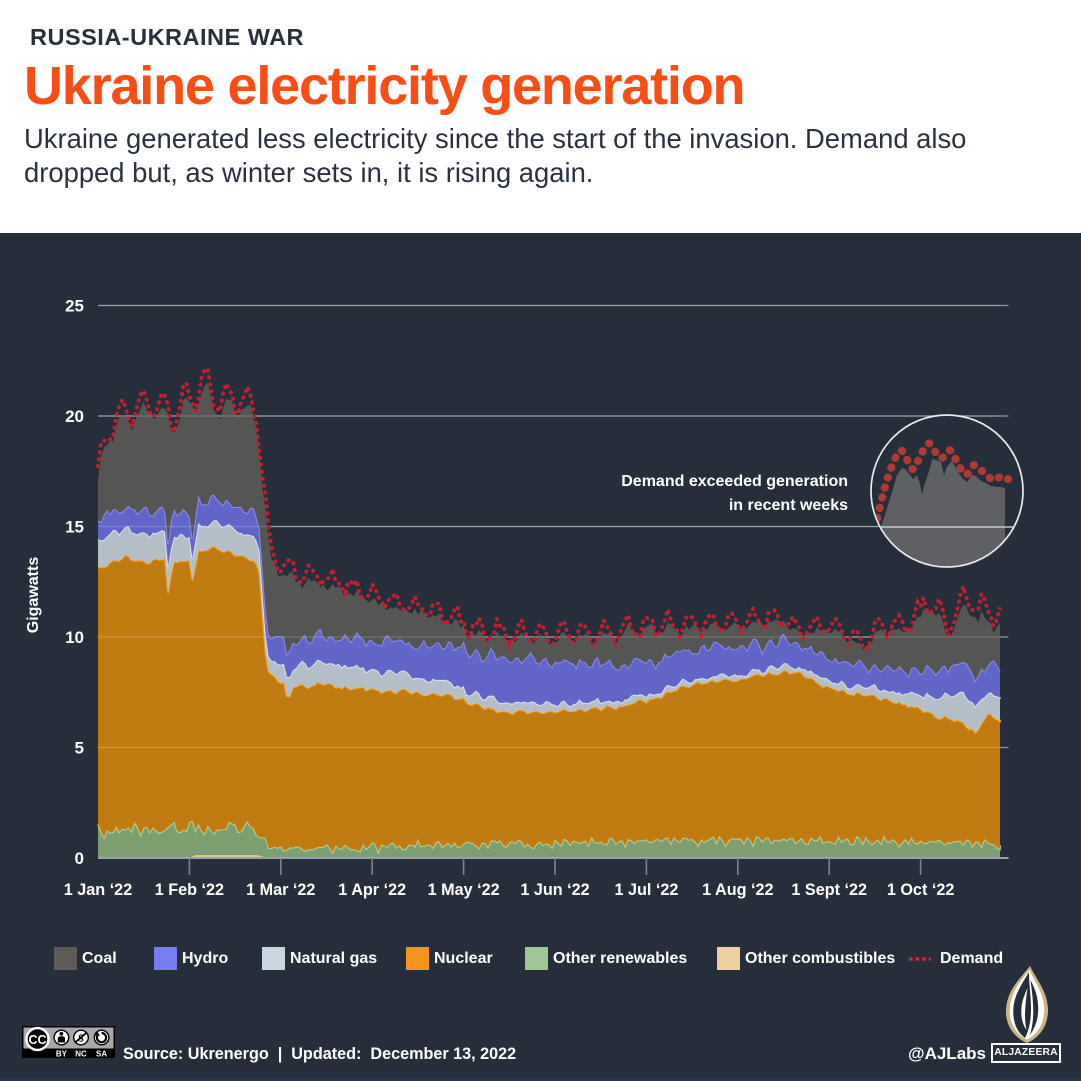  I want to click on svg-text: 5, so click(79, 748).